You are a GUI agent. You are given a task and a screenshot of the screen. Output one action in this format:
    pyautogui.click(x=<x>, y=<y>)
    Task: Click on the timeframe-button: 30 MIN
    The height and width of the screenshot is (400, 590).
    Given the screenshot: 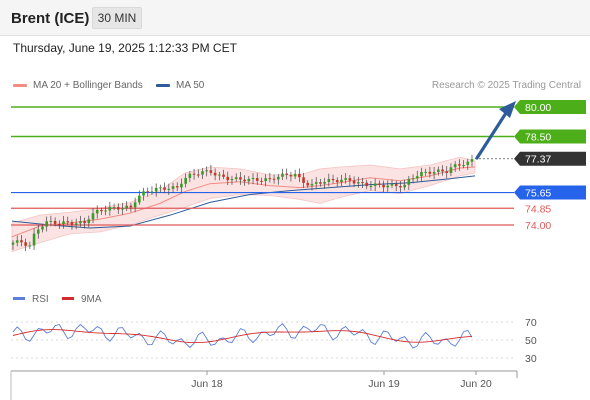 What is the action you would take?
    pyautogui.click(x=117, y=18)
    